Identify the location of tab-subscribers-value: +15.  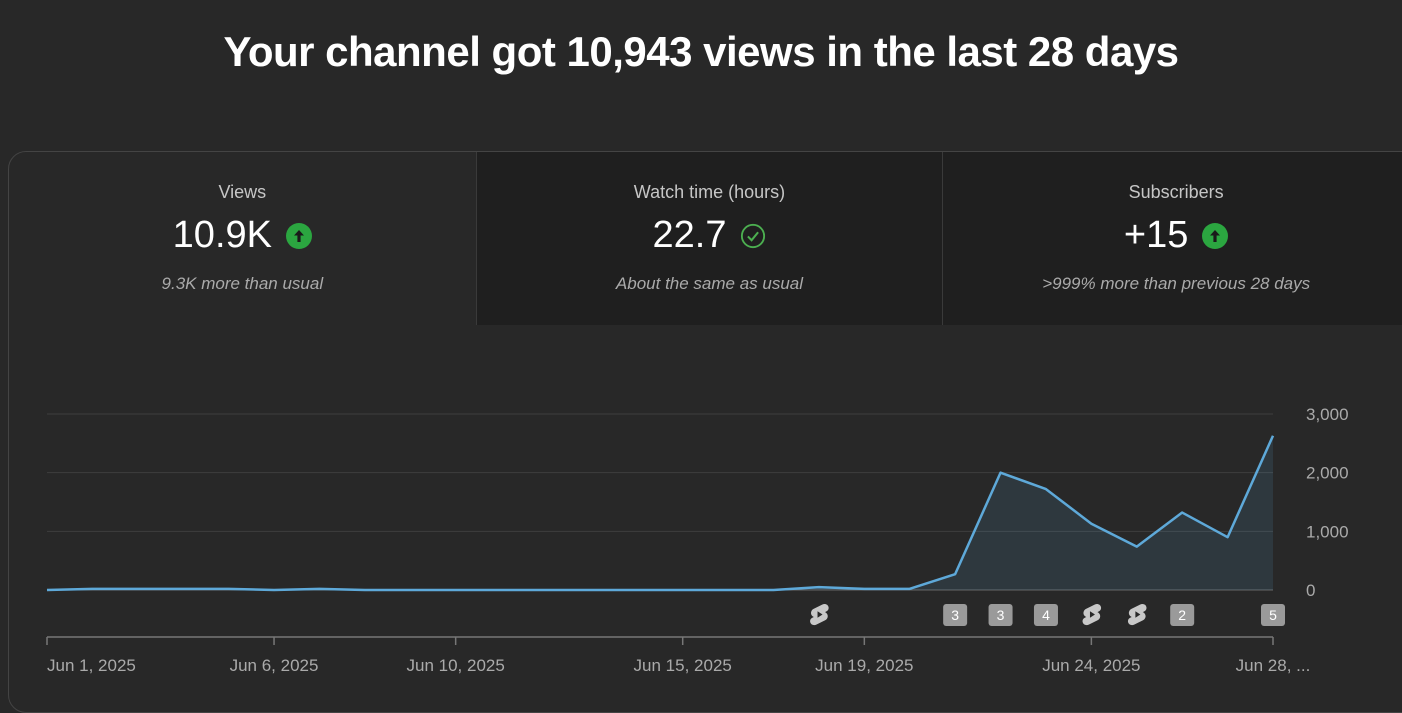
(1156, 235).